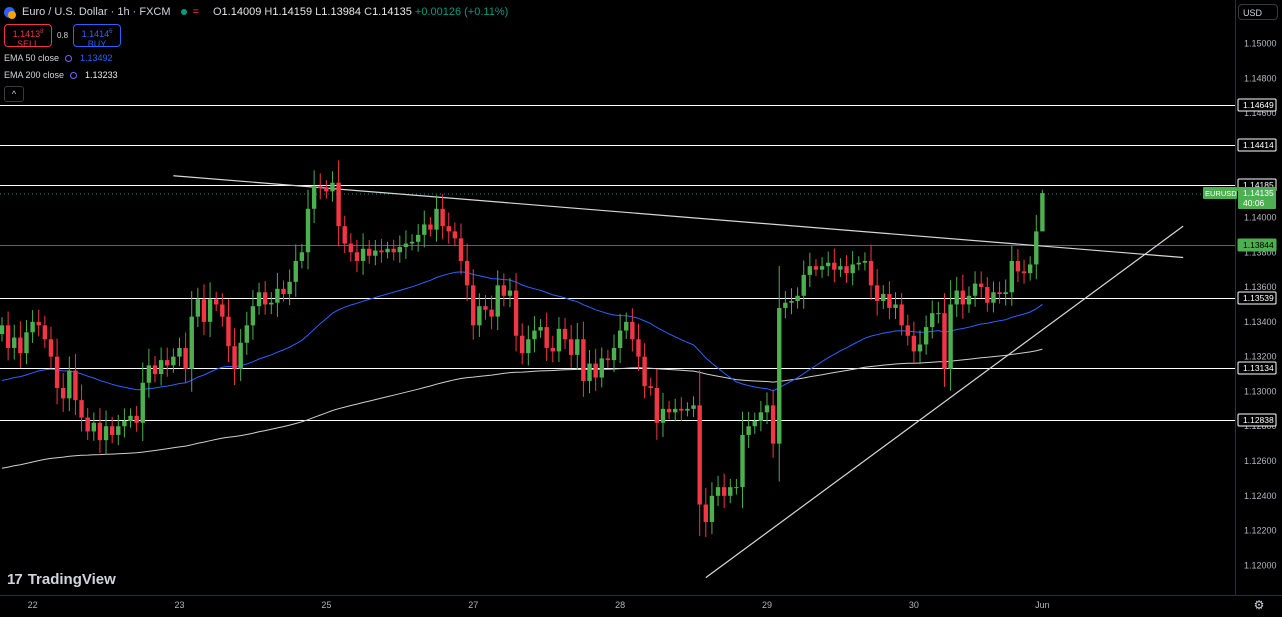 This screenshot has height=617, width=1282. I want to click on trendline-descending-resistance, so click(678, 217).